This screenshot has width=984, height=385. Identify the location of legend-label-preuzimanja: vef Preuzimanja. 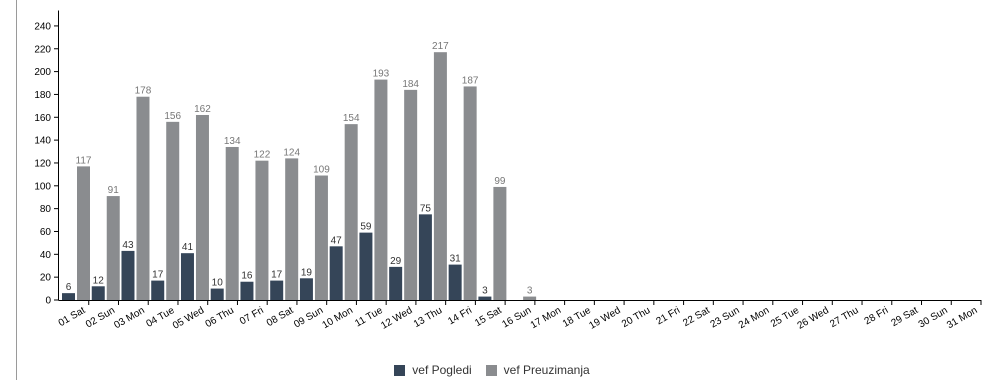
(546, 370).